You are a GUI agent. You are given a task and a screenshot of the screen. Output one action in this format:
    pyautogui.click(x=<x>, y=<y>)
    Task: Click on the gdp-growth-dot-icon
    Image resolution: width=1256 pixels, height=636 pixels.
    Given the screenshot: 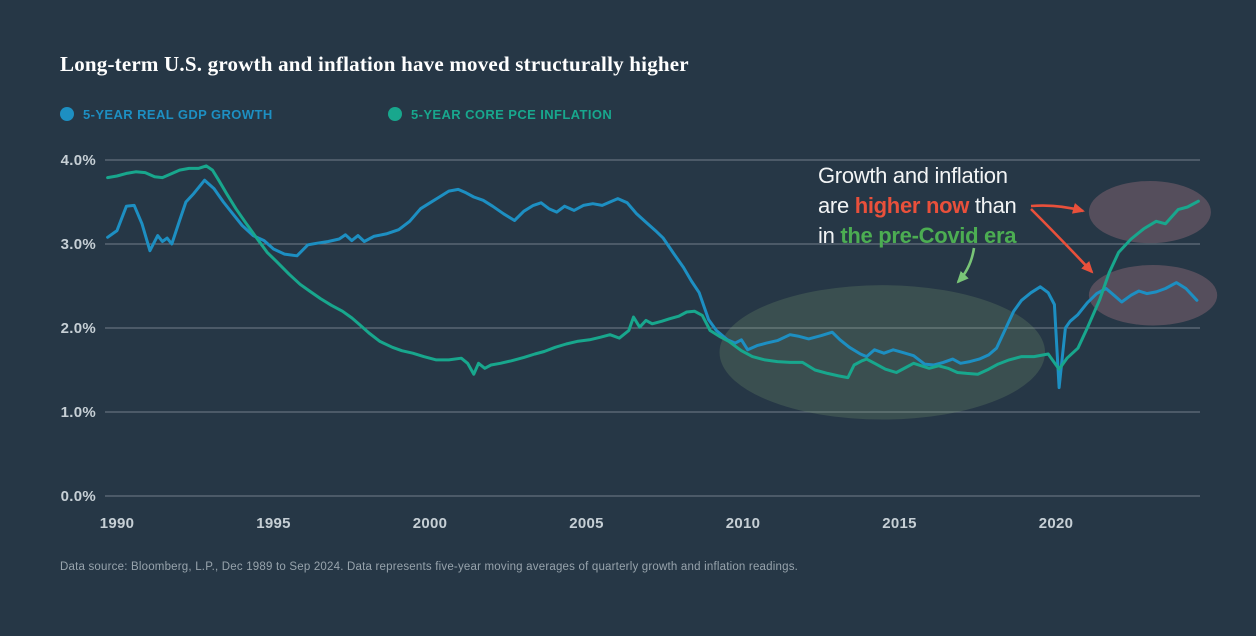 What is the action you would take?
    pyautogui.click(x=67, y=114)
    